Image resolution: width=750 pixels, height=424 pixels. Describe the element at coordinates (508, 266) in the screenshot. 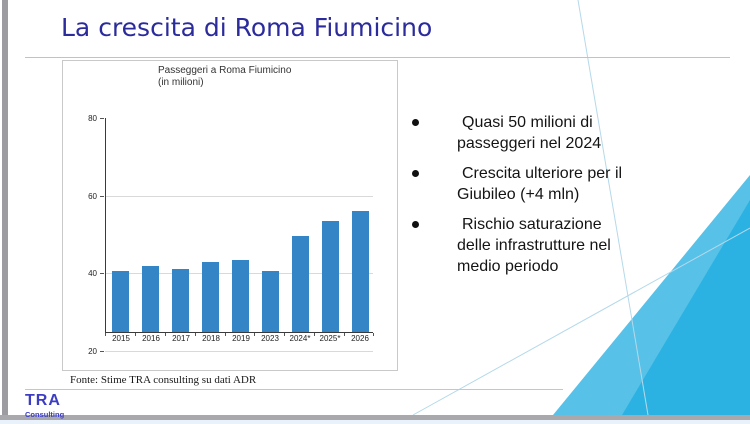

I see `bullet-line: medio periodo` at that location.